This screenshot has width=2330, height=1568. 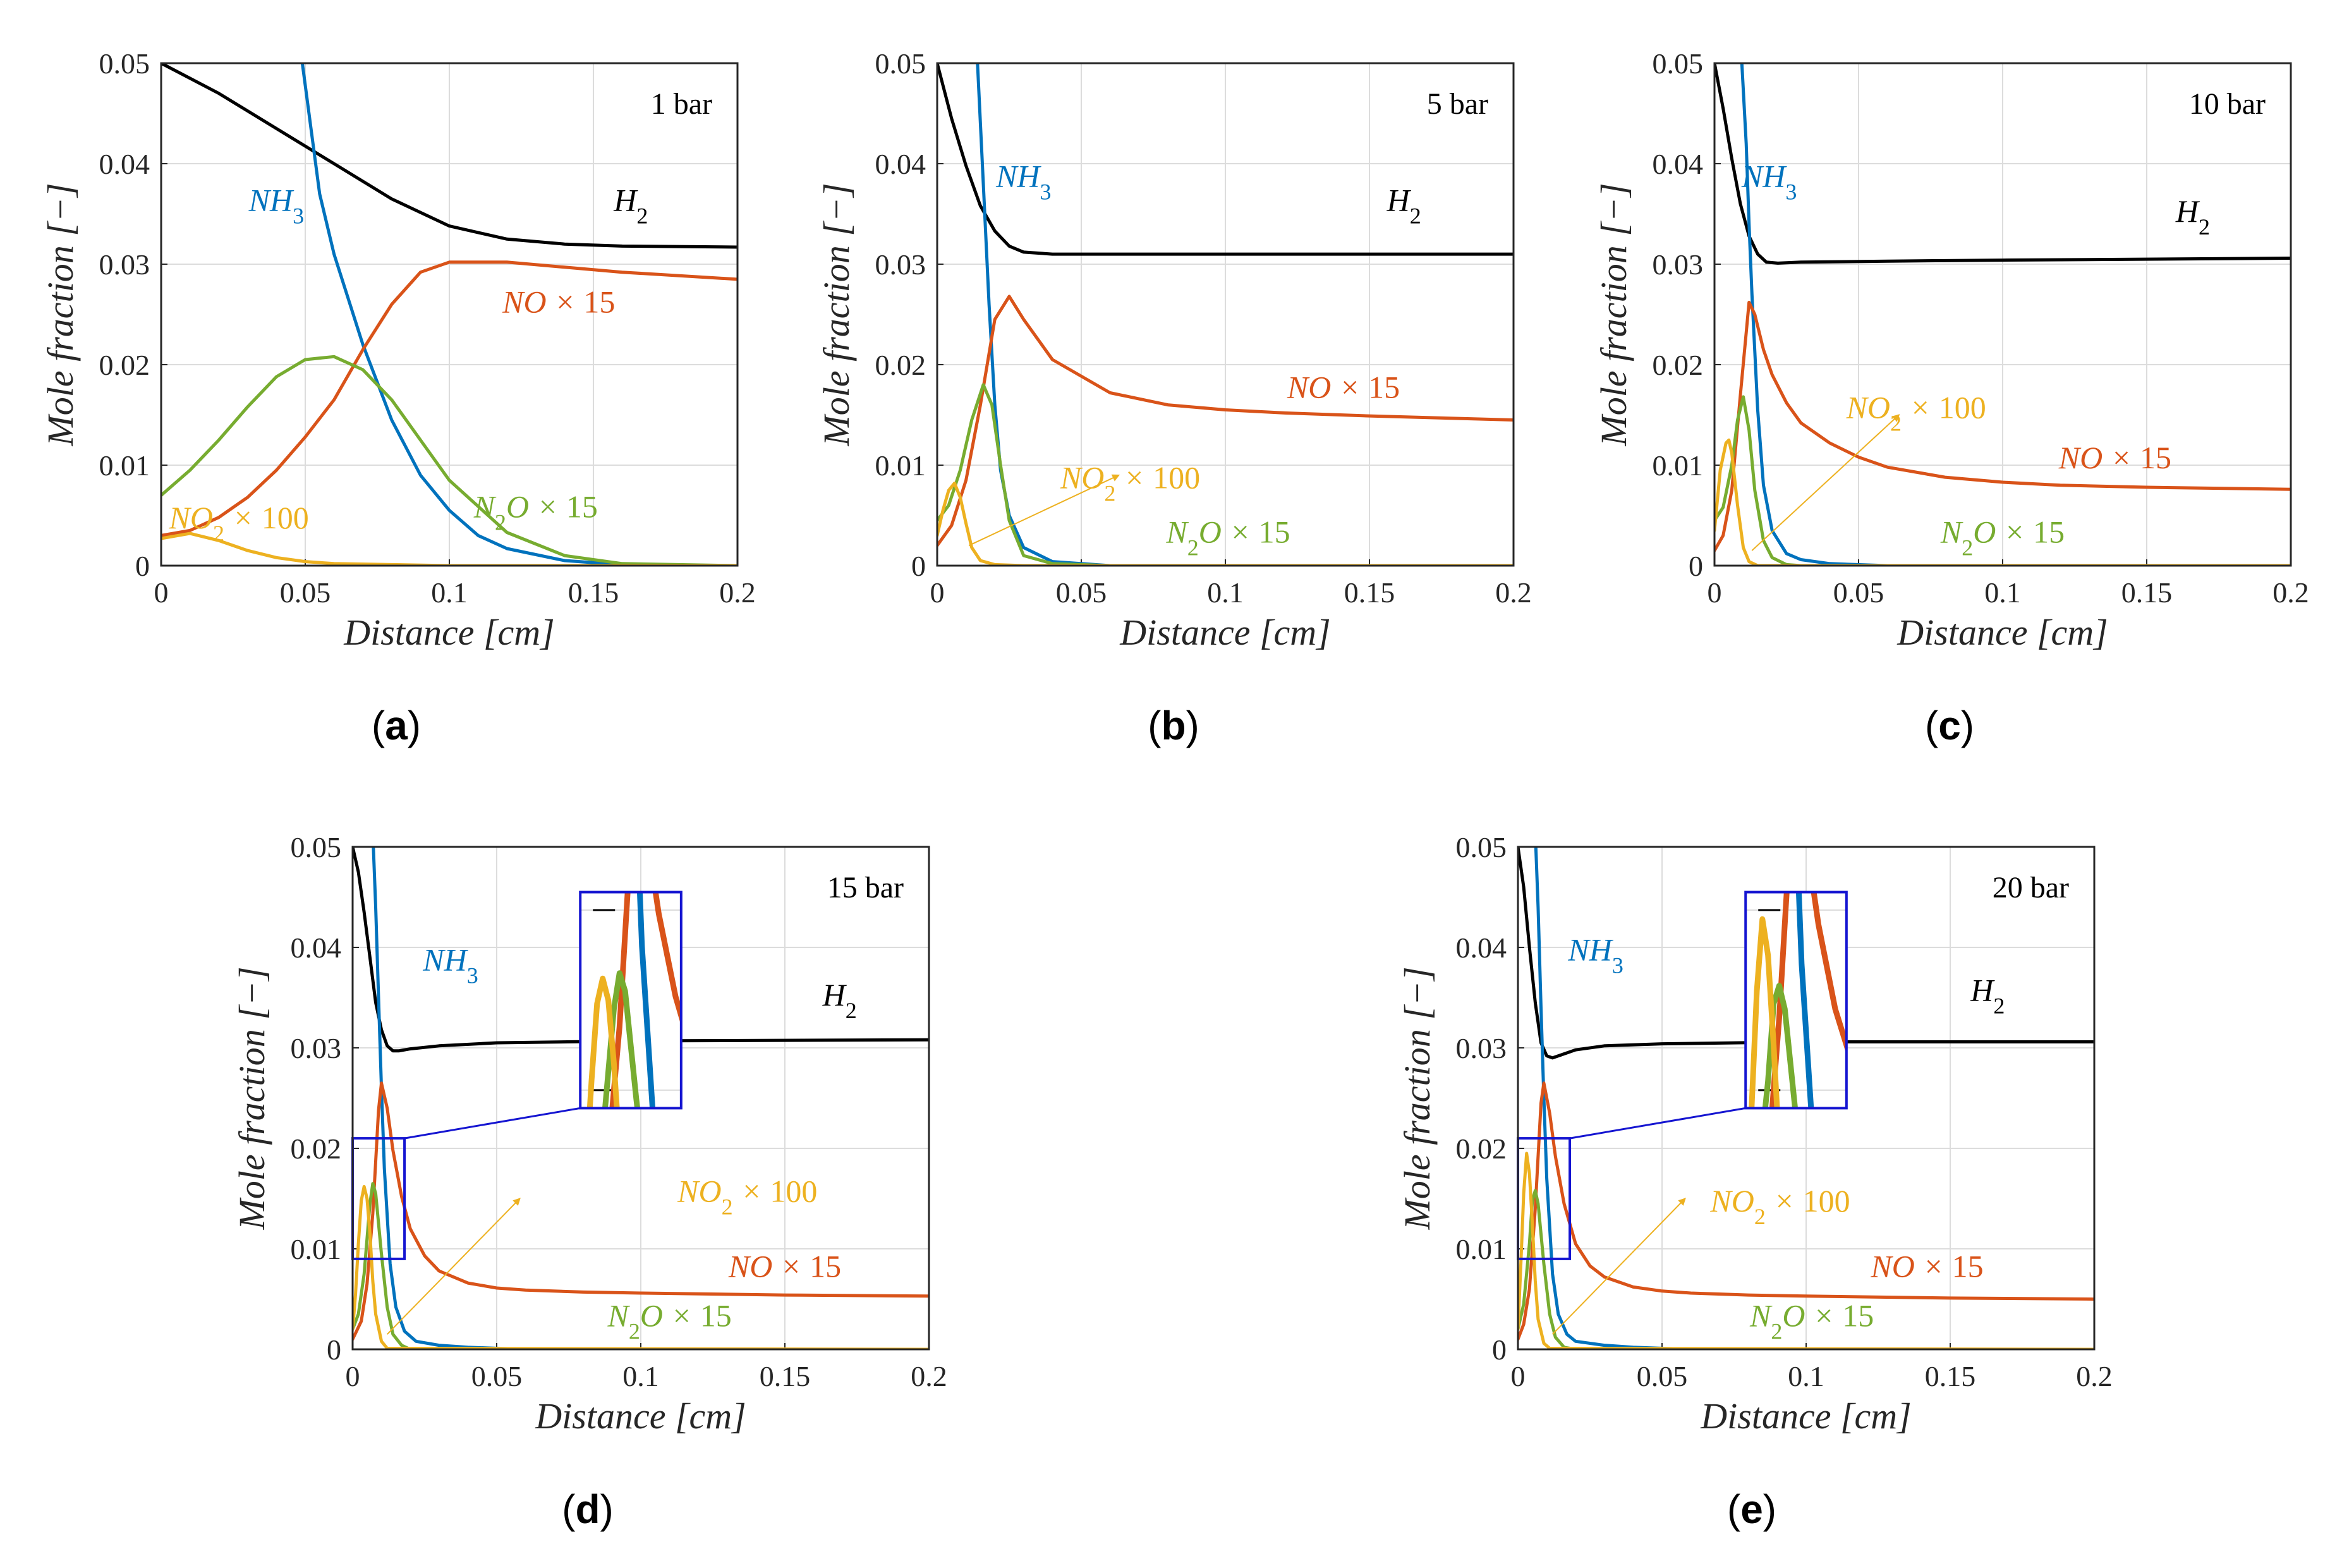 What do you see at coordinates (1457, 104) in the screenshot?
I see `pressure-annotation: 5 bar` at bounding box center [1457, 104].